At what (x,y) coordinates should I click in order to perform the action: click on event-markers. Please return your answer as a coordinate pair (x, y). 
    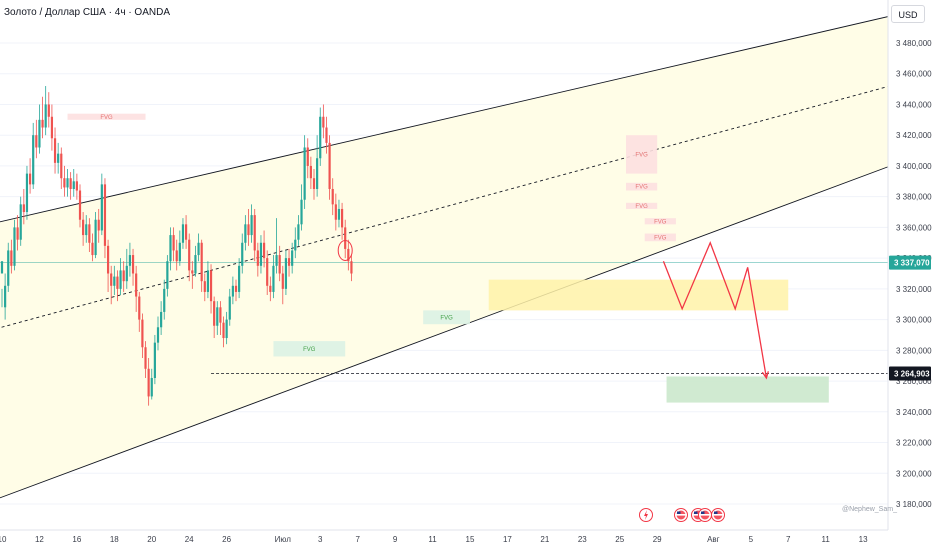
    Looking at the image, I should click on (682, 515).